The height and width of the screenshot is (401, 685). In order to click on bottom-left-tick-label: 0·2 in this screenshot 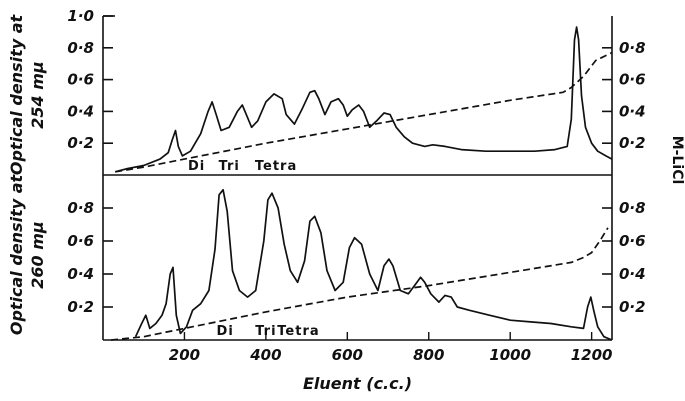, I will do `click(80, 307)`.